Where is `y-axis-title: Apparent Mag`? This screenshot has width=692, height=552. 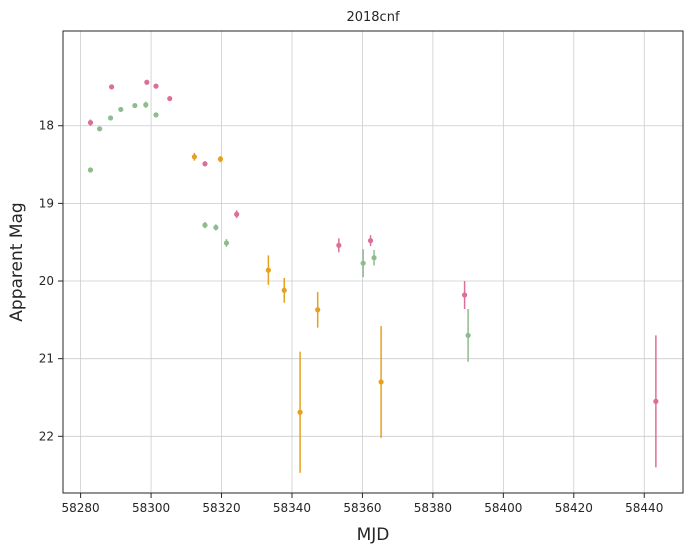 y-axis-title: Apparent Mag is located at coordinates (17, 261).